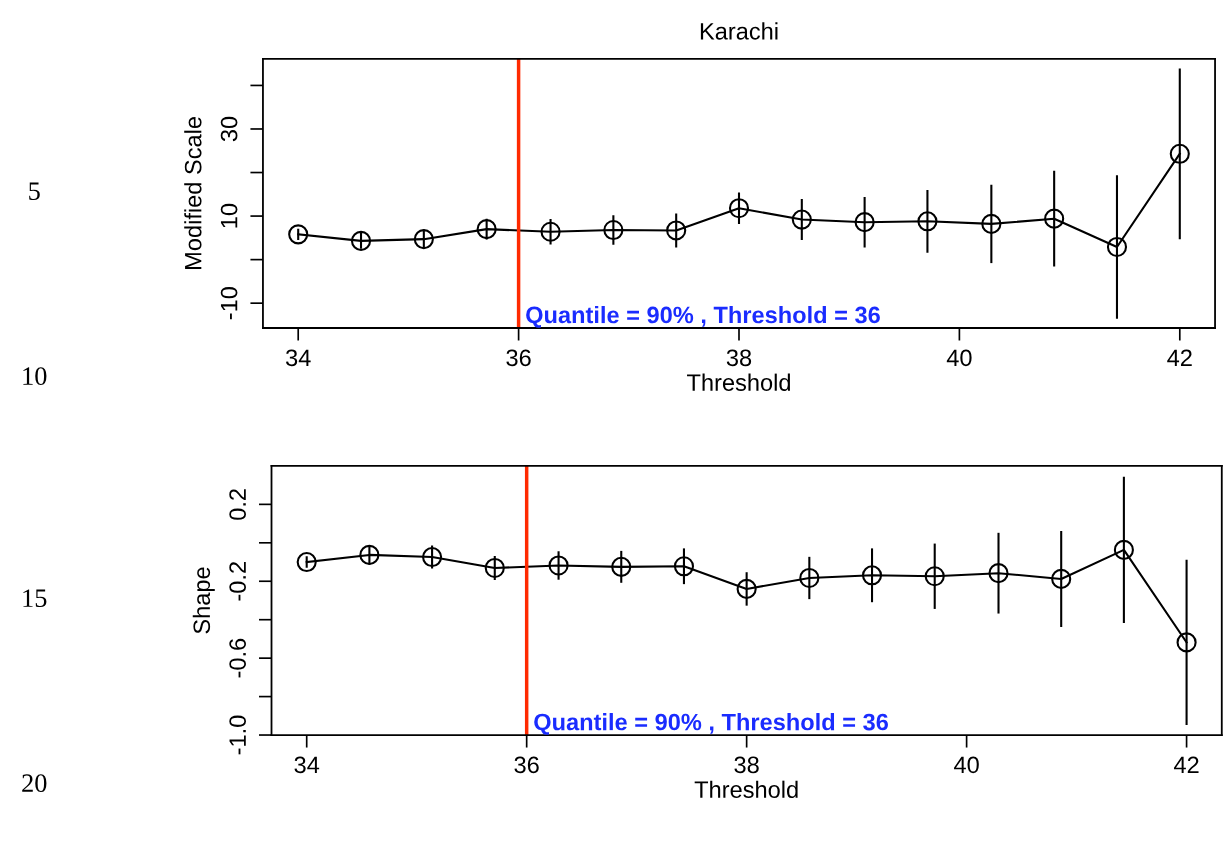  Describe the element at coordinates (238, 581) in the screenshot. I see `y-tick-label: -0.2` at that location.